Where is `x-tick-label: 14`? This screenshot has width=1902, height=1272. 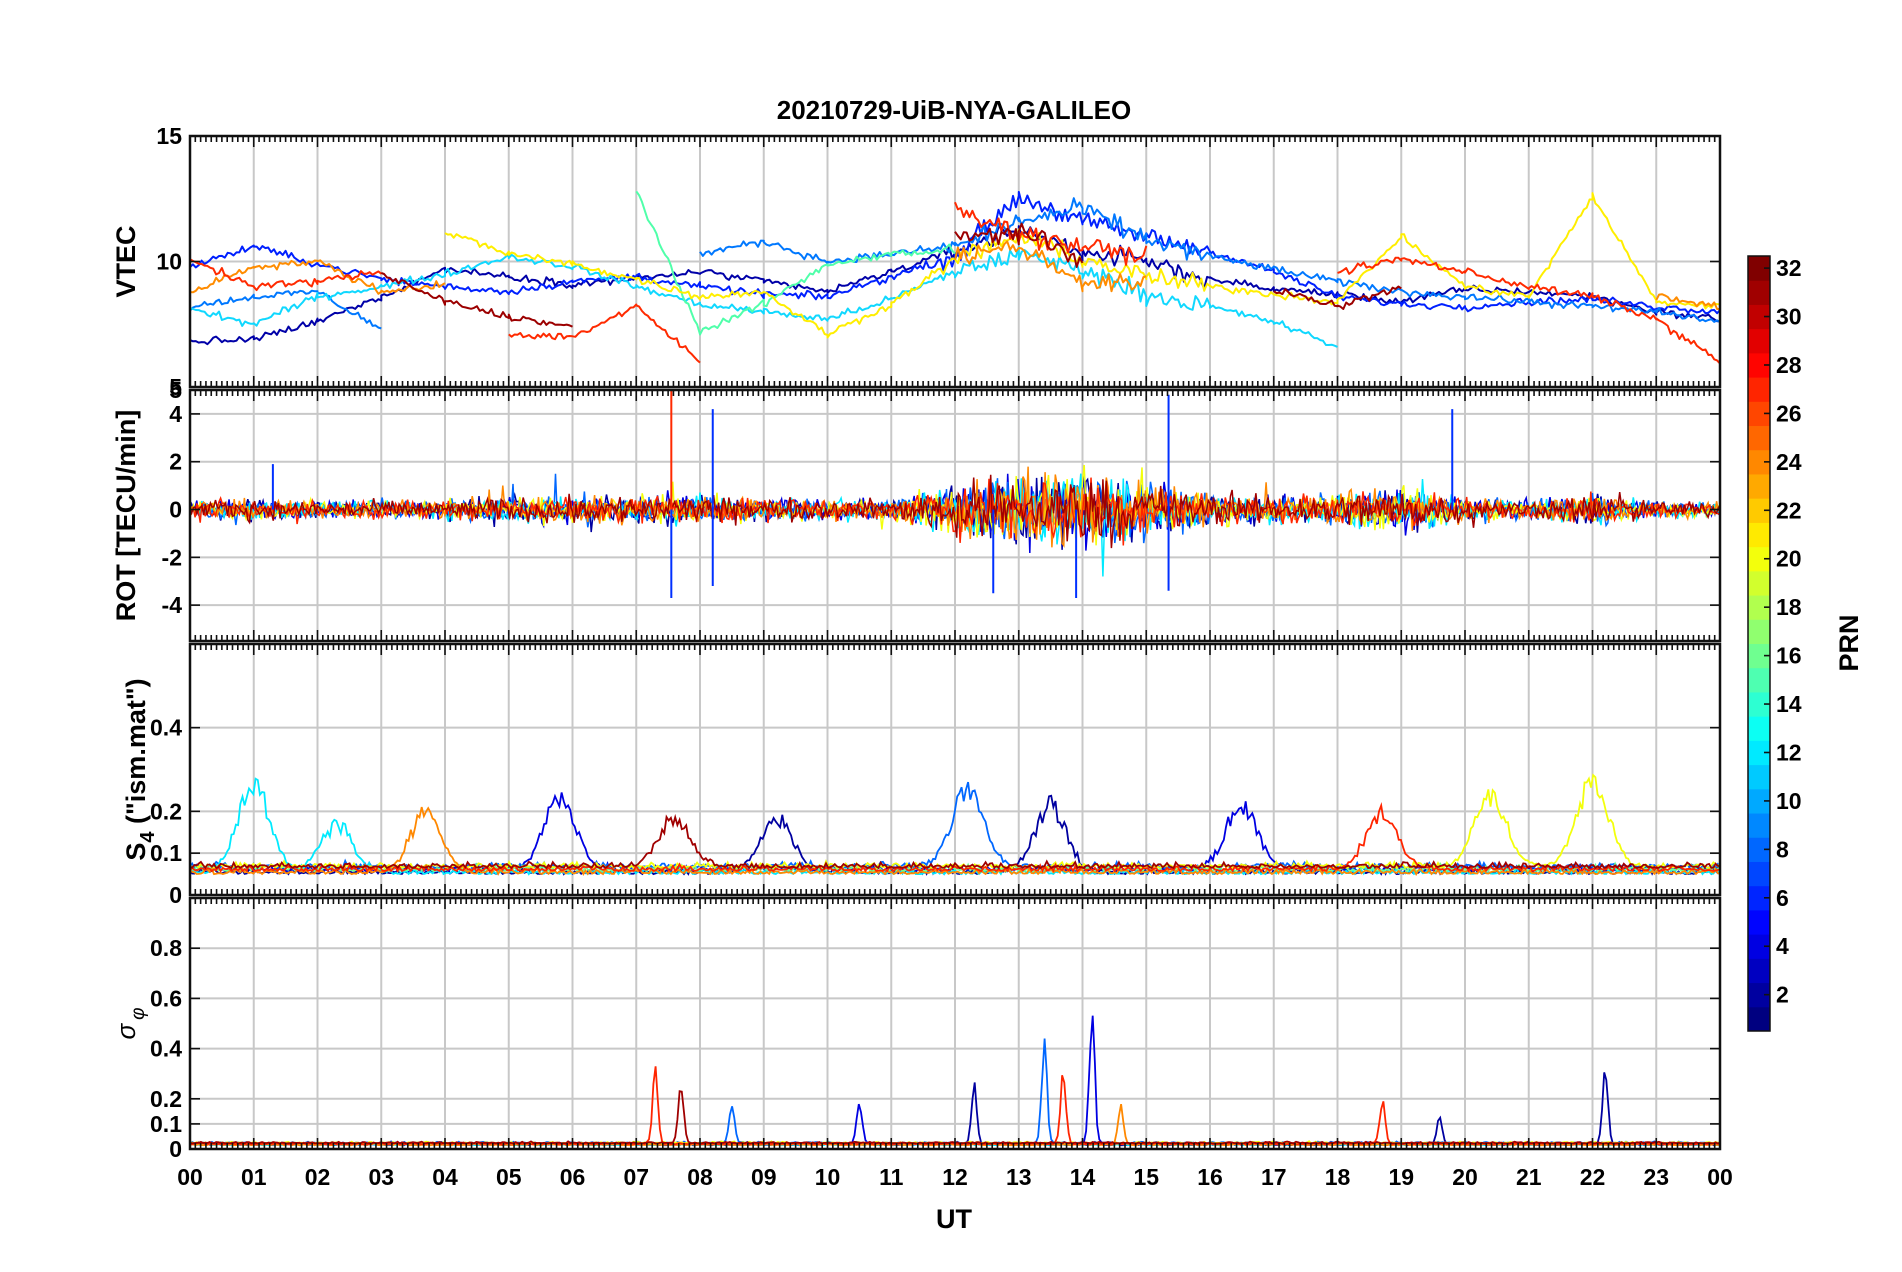
x-tick-label: 14 is located at coordinates (1083, 1177).